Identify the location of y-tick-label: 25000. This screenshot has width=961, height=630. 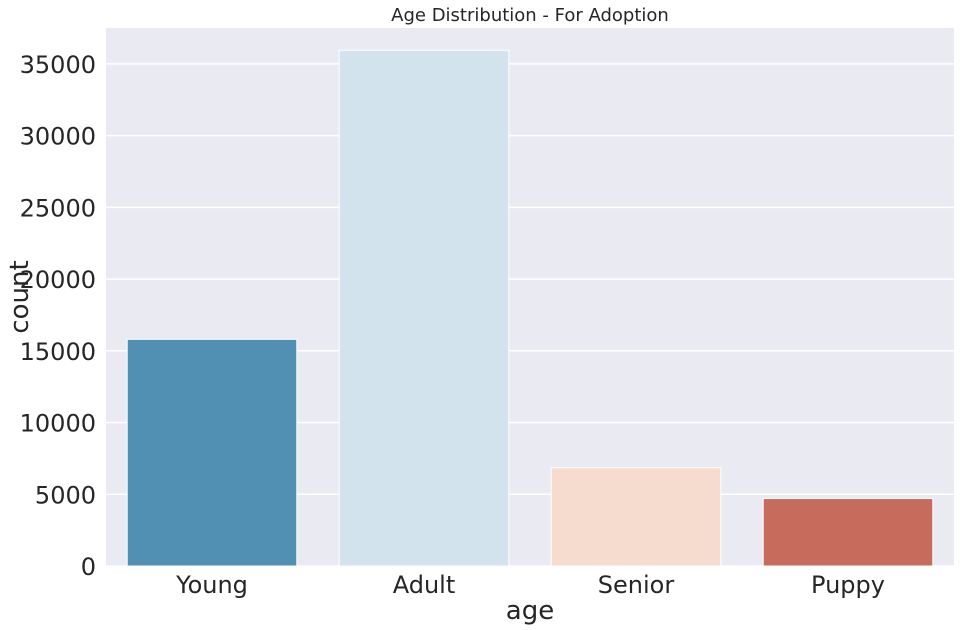
(58, 208).